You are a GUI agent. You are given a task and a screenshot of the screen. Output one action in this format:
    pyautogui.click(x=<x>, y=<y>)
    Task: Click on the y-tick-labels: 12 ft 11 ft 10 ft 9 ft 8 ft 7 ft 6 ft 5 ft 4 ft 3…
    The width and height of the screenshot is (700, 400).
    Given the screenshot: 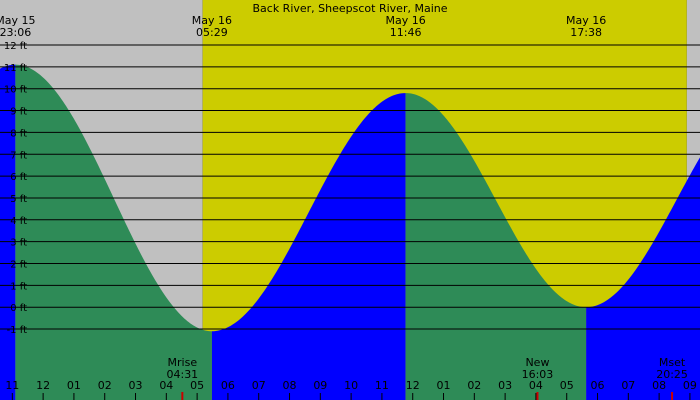 What is the action you would take?
    pyautogui.click(x=15, y=188)
    